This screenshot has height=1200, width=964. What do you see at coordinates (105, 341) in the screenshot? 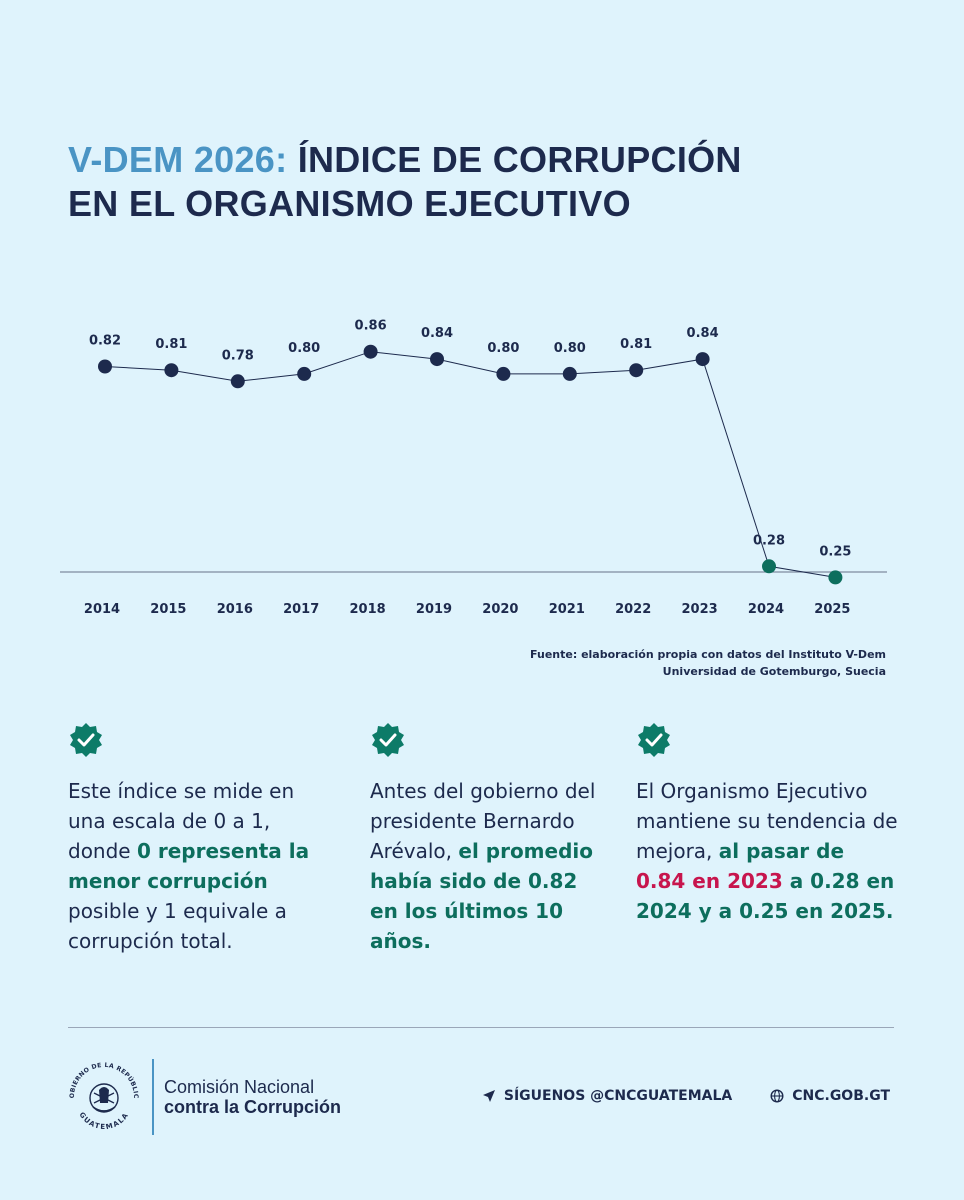
I see `data-label: 0.82` at bounding box center [105, 341].